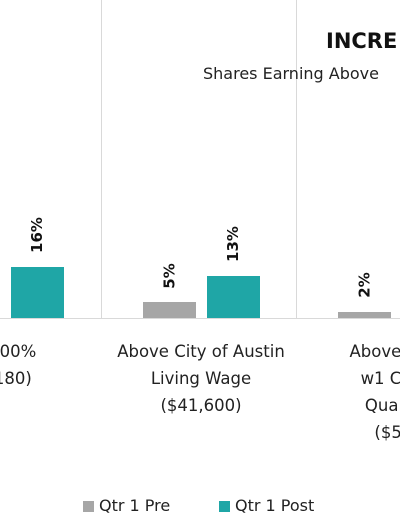  What do you see at coordinates (291, 73) in the screenshot?
I see `chart-subtitle: Shares Earning Above` at bounding box center [291, 73].